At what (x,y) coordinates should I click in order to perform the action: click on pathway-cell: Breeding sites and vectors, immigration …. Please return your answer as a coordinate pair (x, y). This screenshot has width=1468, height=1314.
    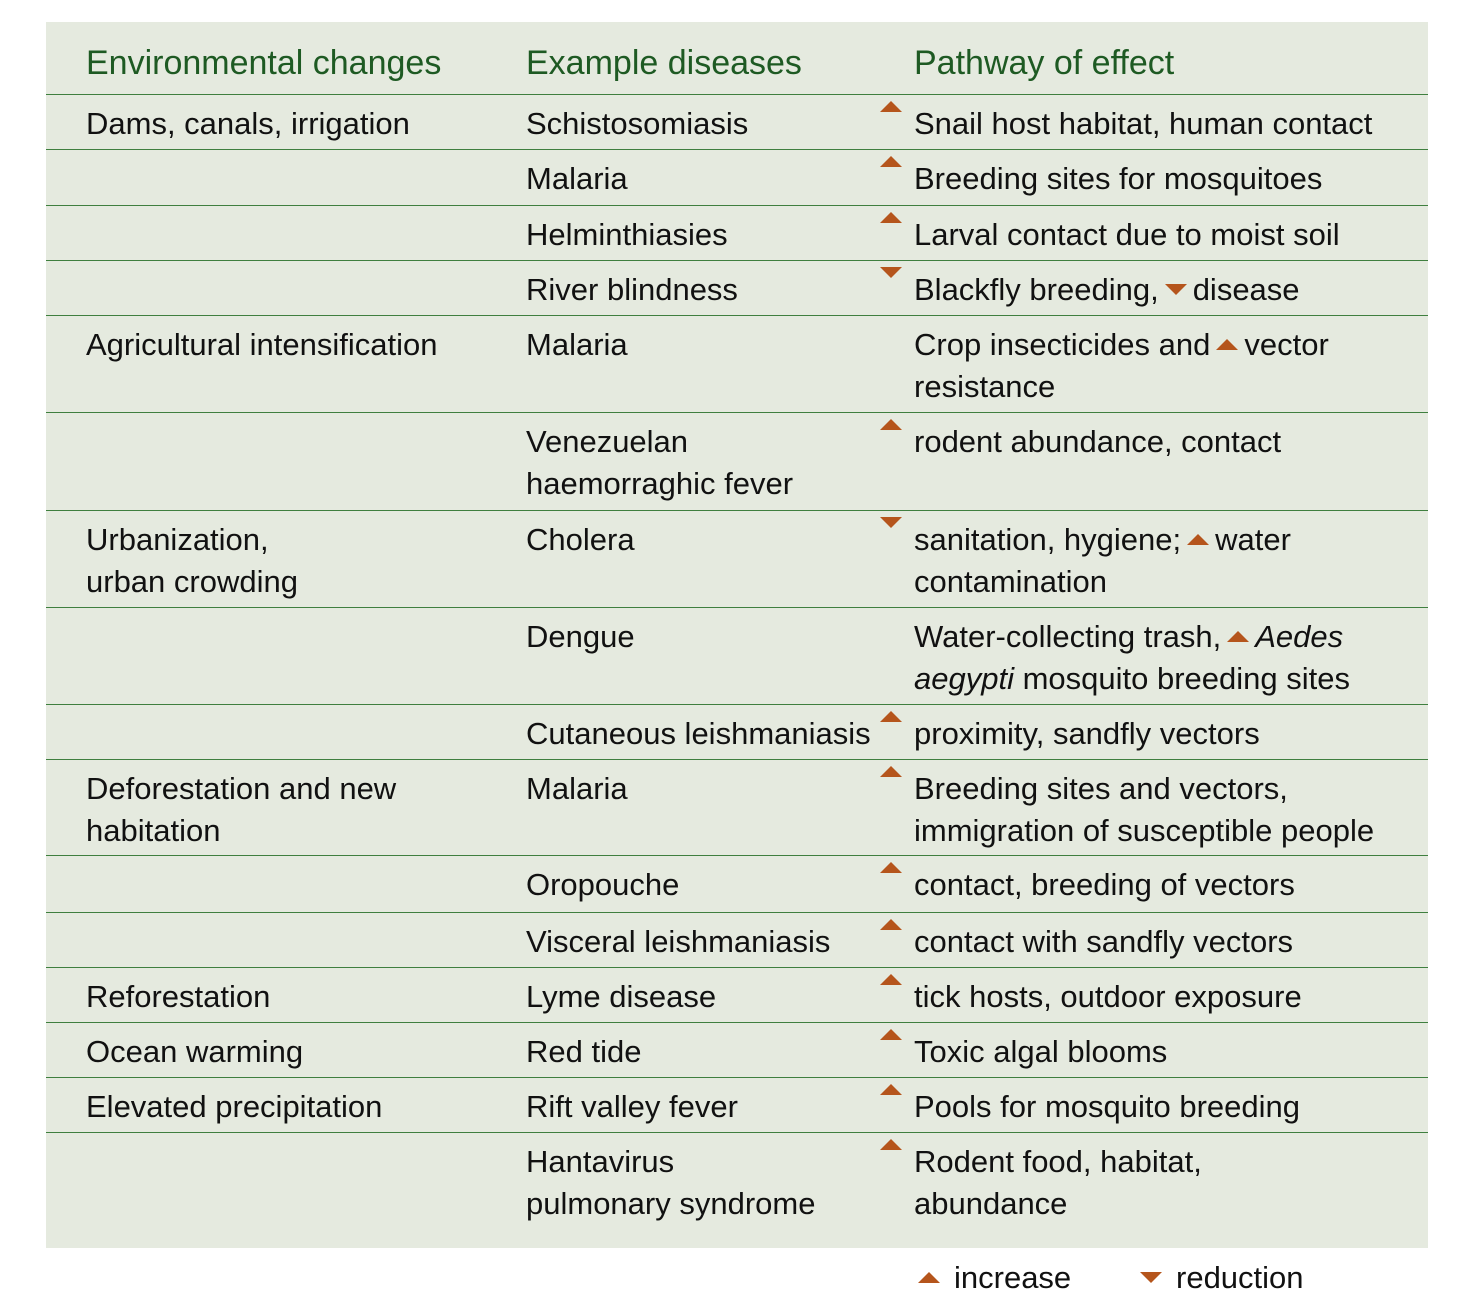
    Looking at the image, I should click on (1154, 809).